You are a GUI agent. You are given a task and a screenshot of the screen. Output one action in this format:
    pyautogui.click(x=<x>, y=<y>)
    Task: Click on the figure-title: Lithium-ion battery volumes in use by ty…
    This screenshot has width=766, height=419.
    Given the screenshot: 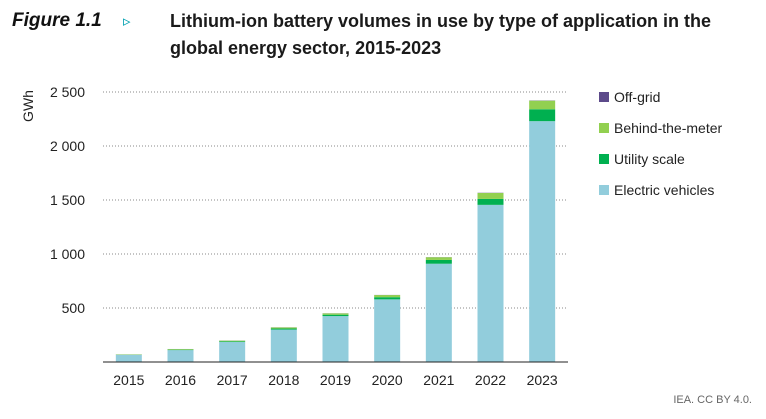 What is the action you would take?
    pyautogui.click(x=441, y=34)
    